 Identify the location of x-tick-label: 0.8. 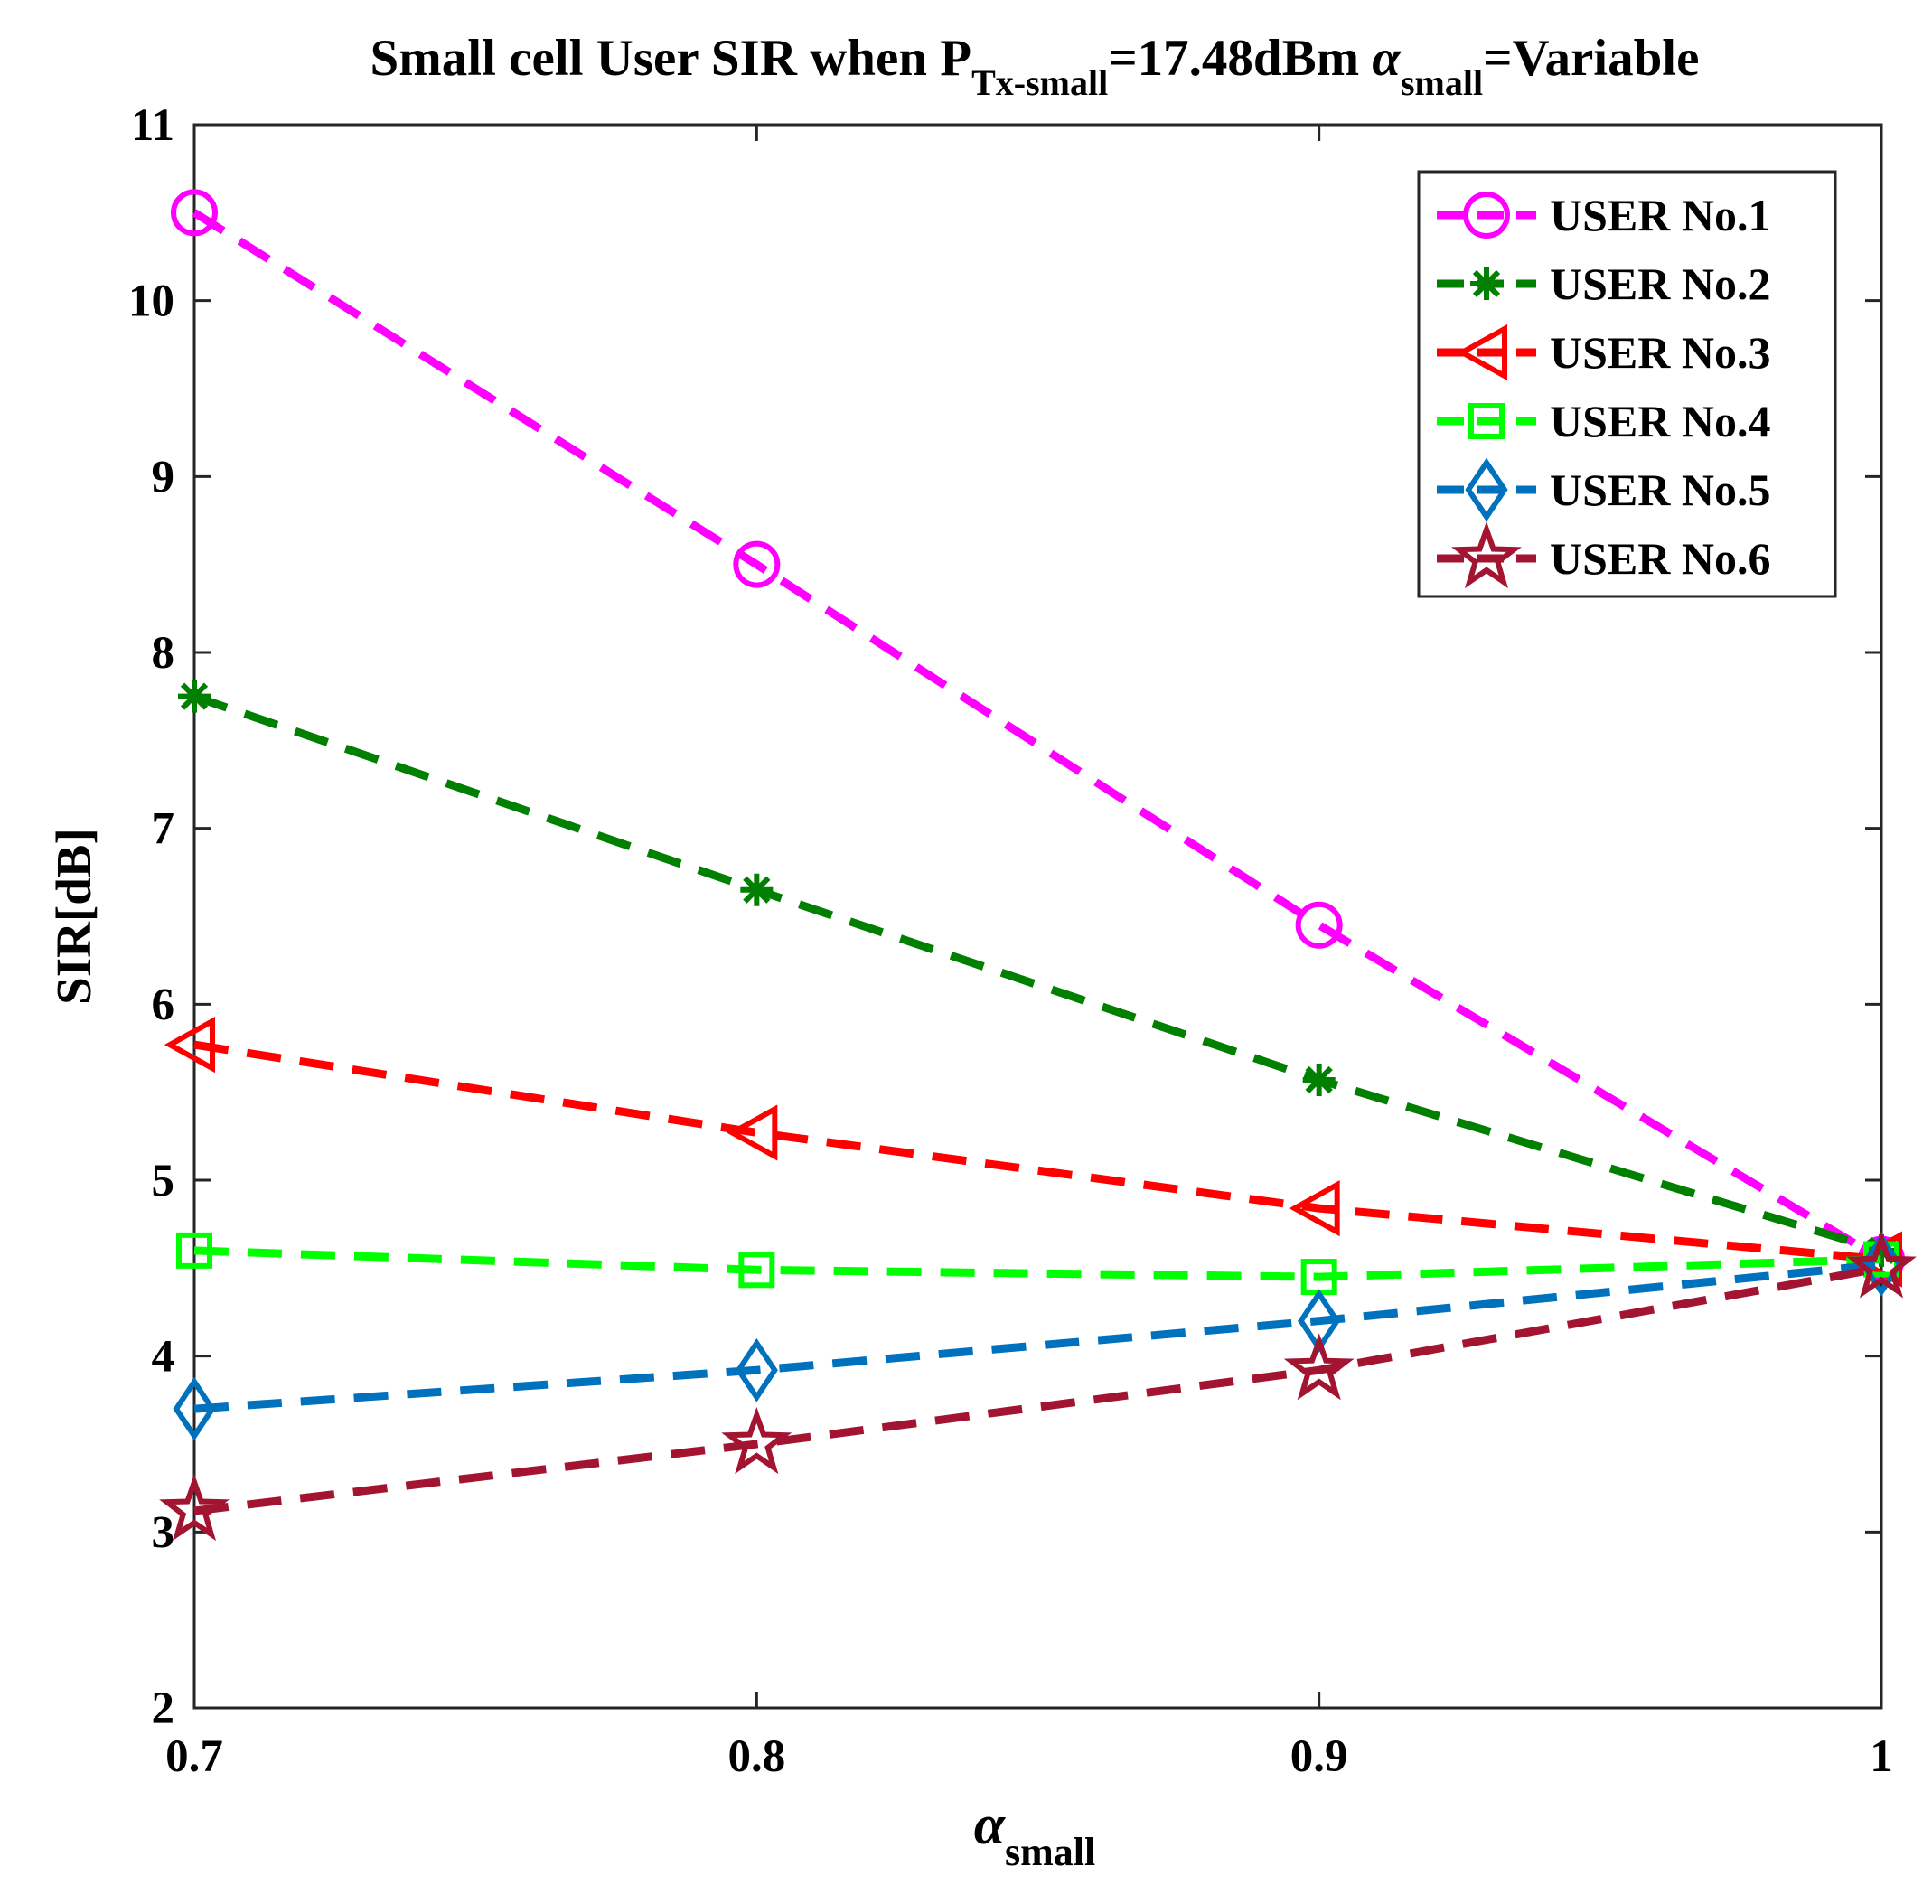
(756, 1757).